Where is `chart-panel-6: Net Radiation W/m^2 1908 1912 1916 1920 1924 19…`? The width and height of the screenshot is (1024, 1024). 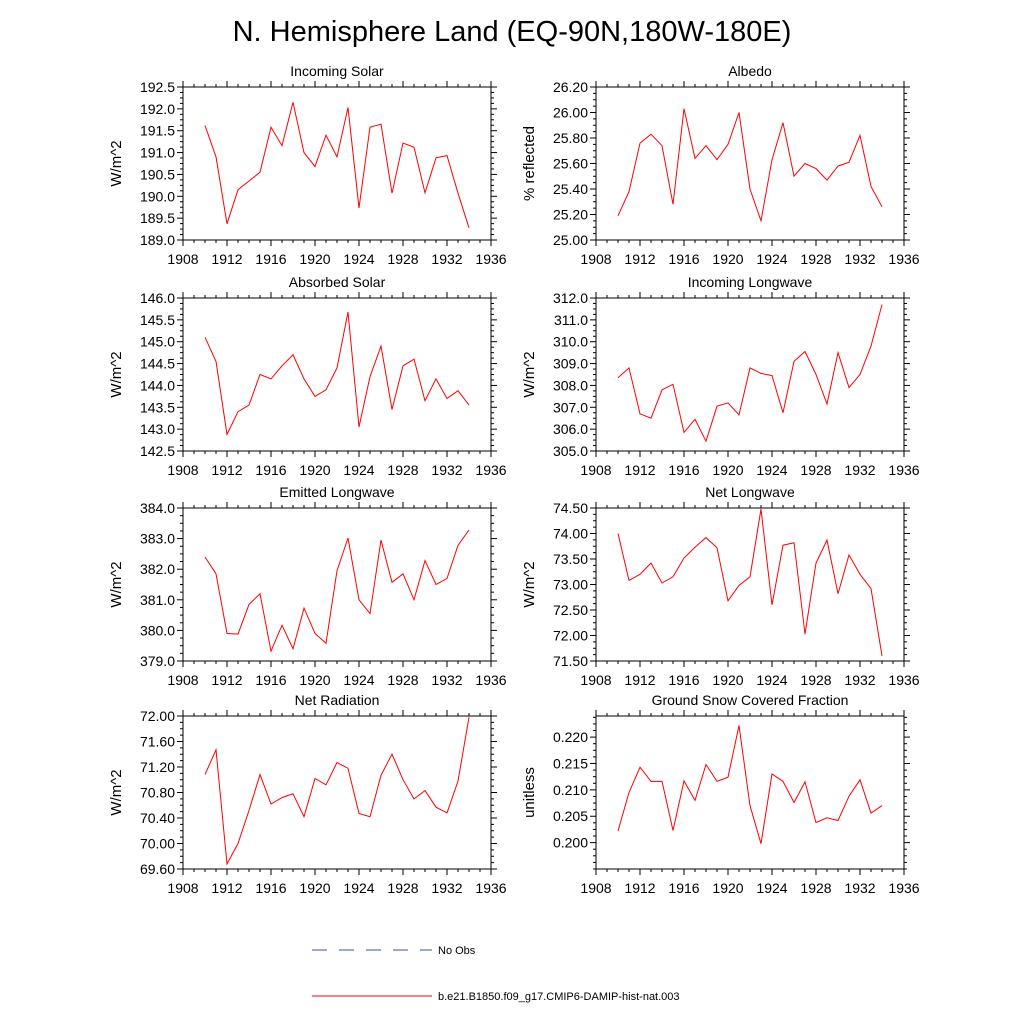 chart-panel-6: Net Radiation W/m^2 1908 1912 1916 1920 1924 19… is located at coordinates (307, 794).